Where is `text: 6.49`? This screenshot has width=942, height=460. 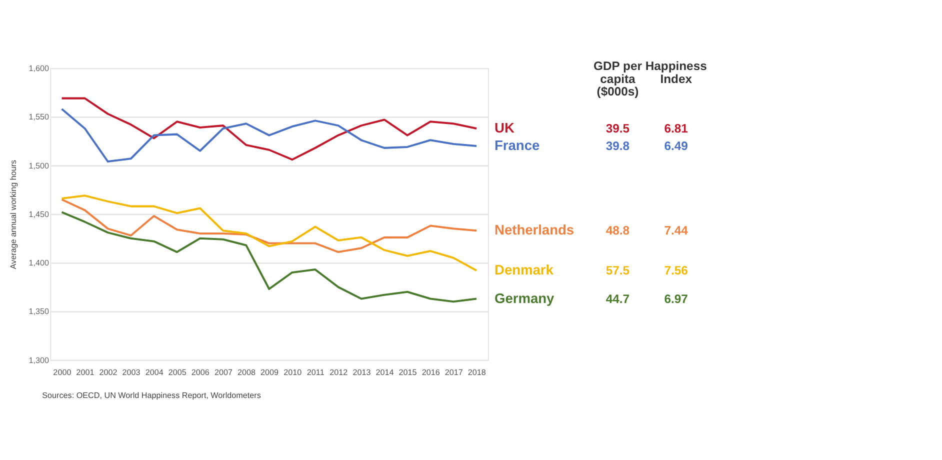
text: 6.49 is located at coordinates (676, 146).